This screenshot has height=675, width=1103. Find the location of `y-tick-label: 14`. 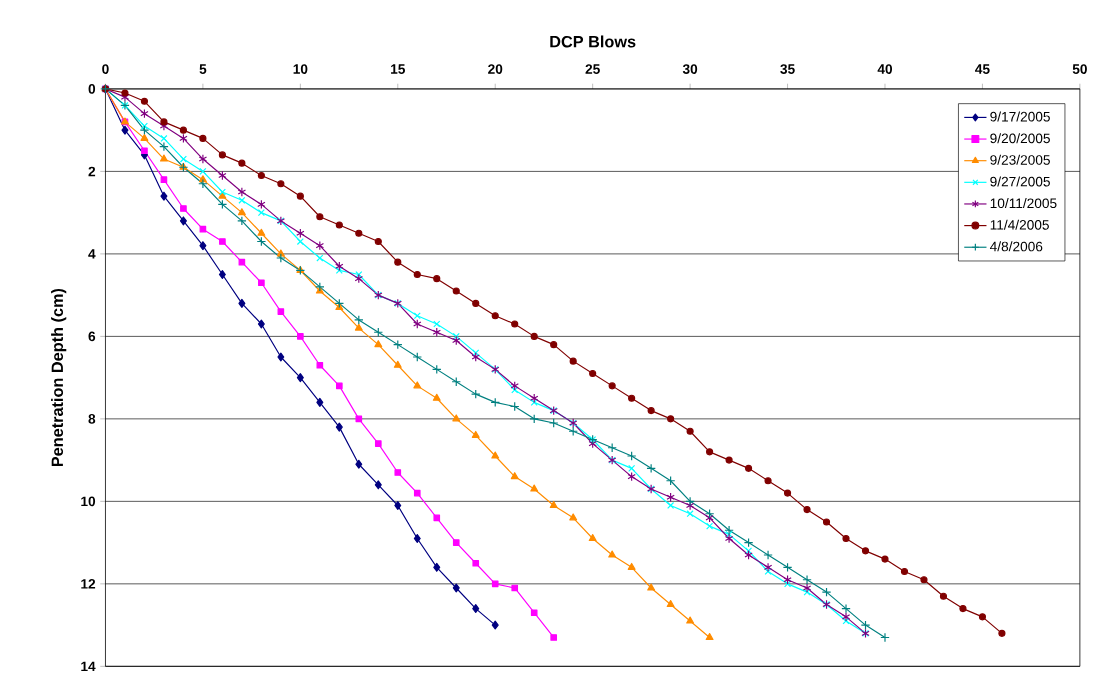

y-tick-label: 14 is located at coordinates (88, 666).